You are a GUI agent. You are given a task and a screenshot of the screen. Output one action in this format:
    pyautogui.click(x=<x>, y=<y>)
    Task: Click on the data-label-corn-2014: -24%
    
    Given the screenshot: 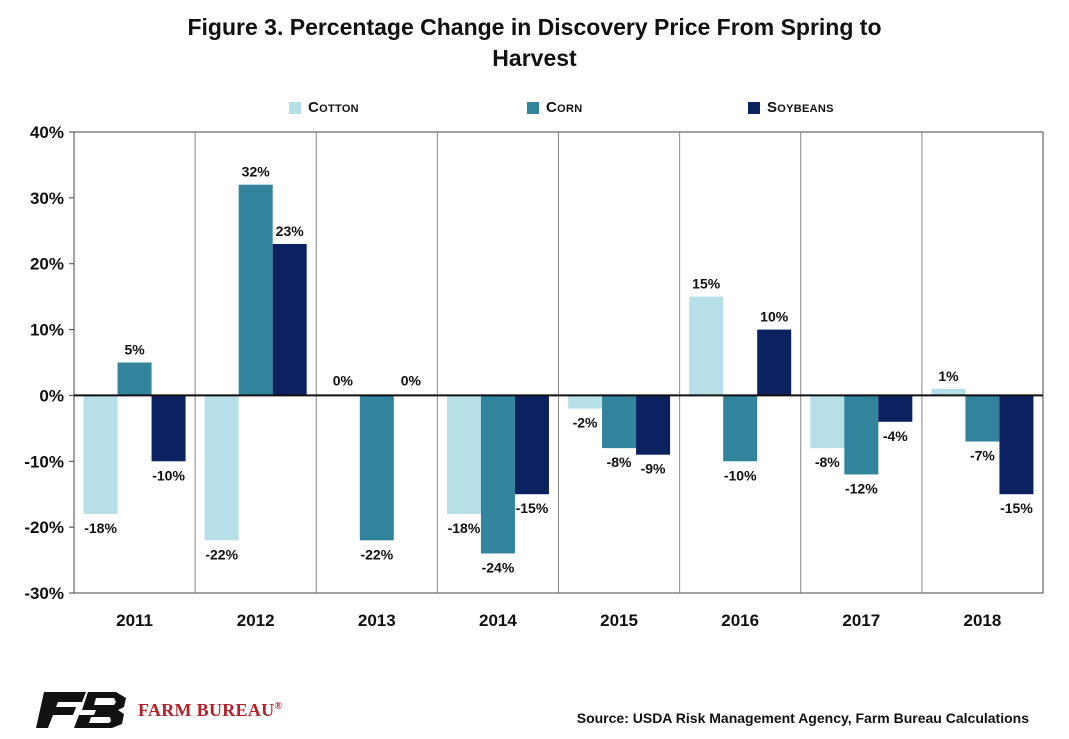 What is the action you would take?
    pyautogui.click(x=498, y=567)
    